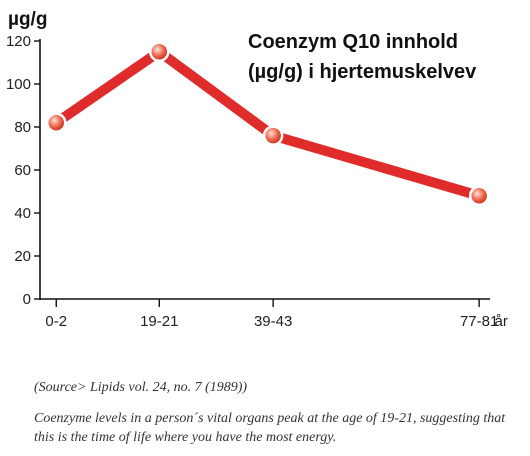 Image resolution: width=530 pixels, height=456 pixels. I want to click on y-tick-label: 120, so click(18, 41).